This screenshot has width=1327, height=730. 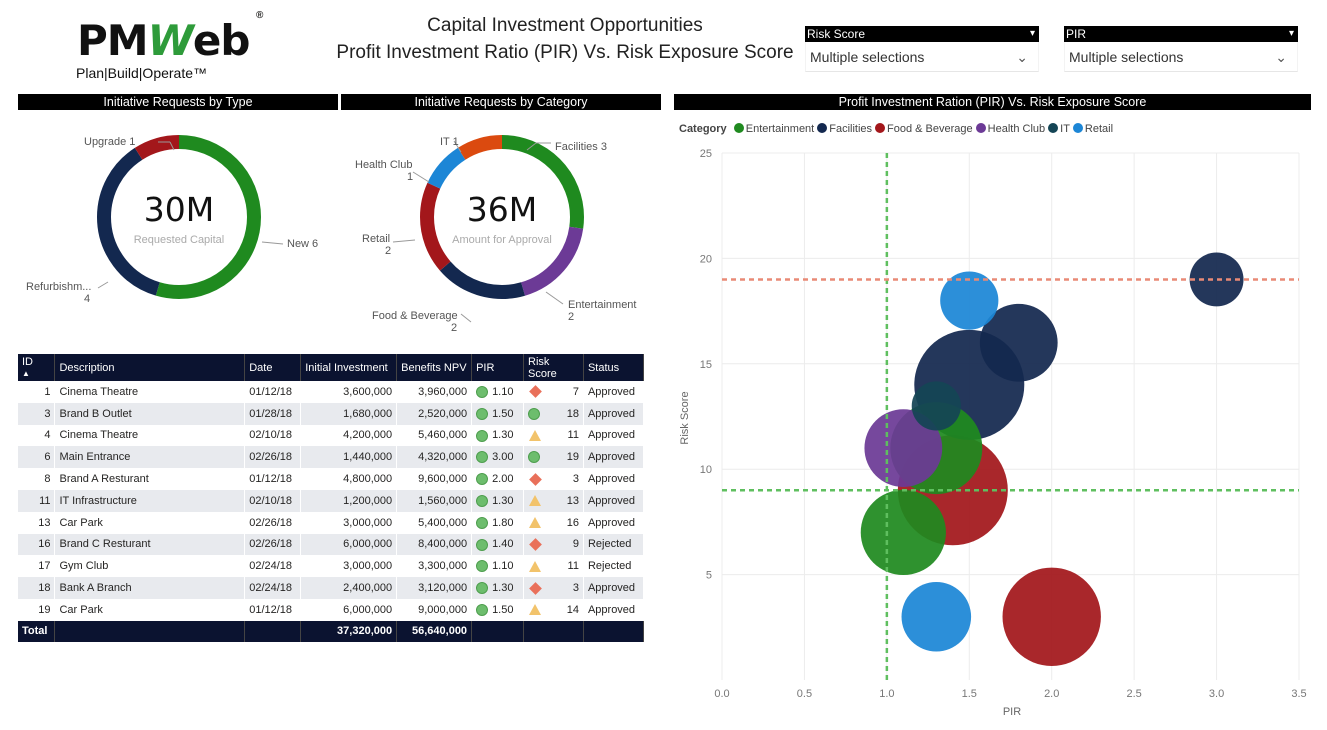 What do you see at coordinates (903, 532) in the screenshot?
I see `bubble-cinema-theatre` at bounding box center [903, 532].